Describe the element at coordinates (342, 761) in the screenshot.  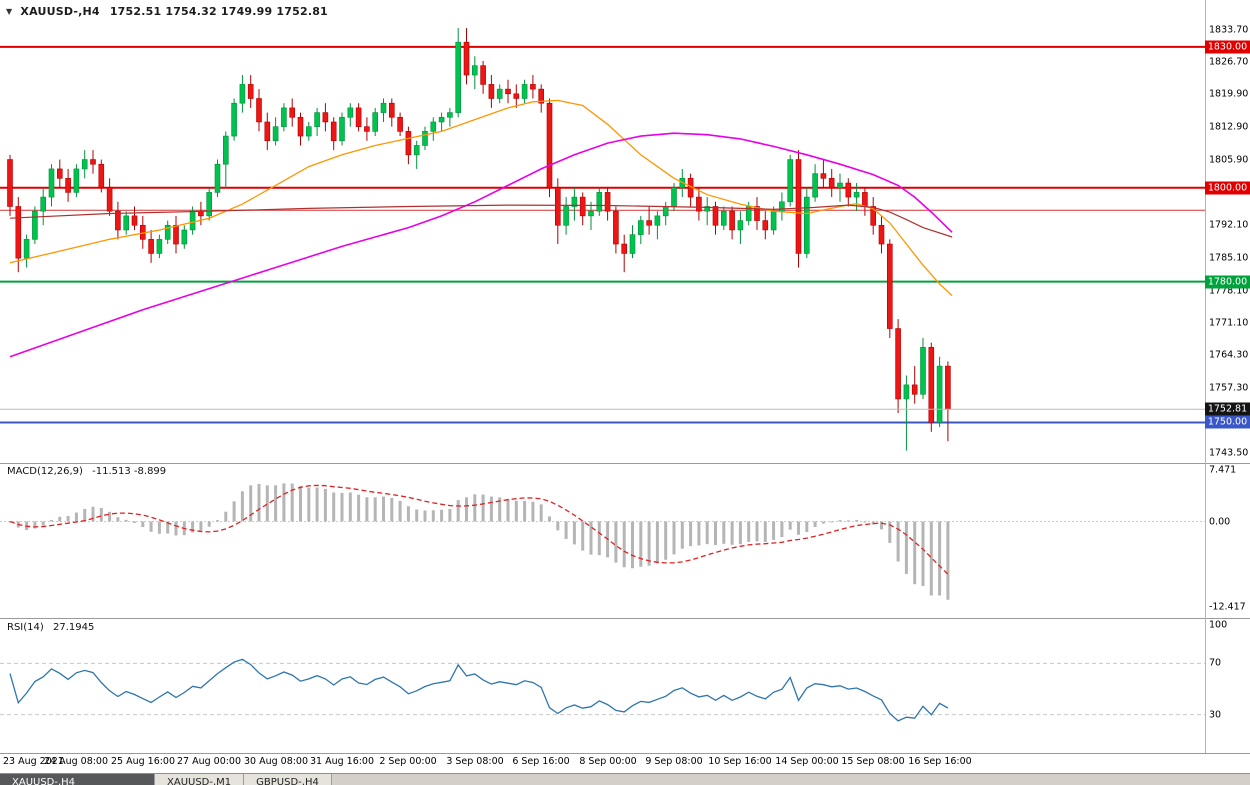
I see `time-axis-label: 31 Aug 16:00` at that location.